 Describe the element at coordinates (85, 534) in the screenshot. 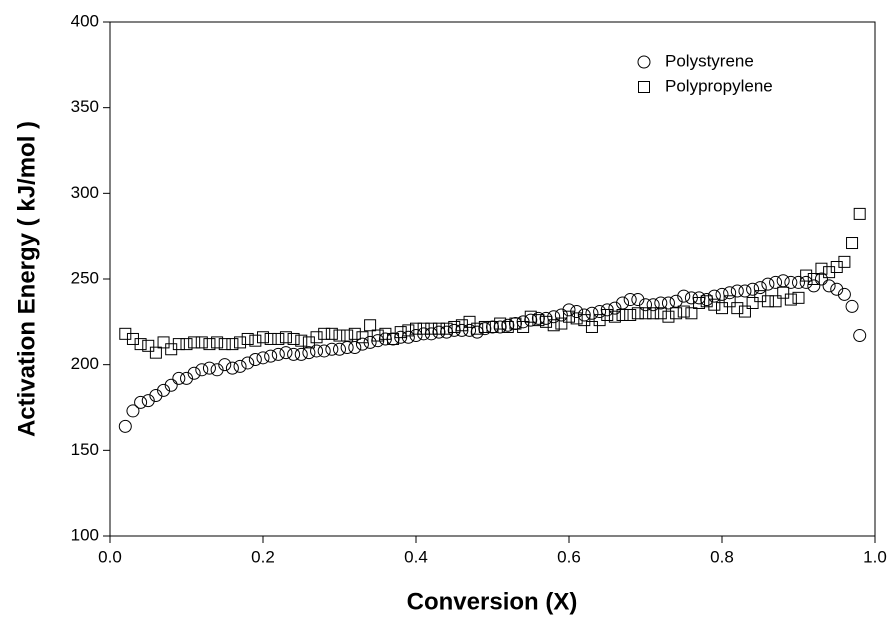

I see `y-tick-label: 100` at that location.